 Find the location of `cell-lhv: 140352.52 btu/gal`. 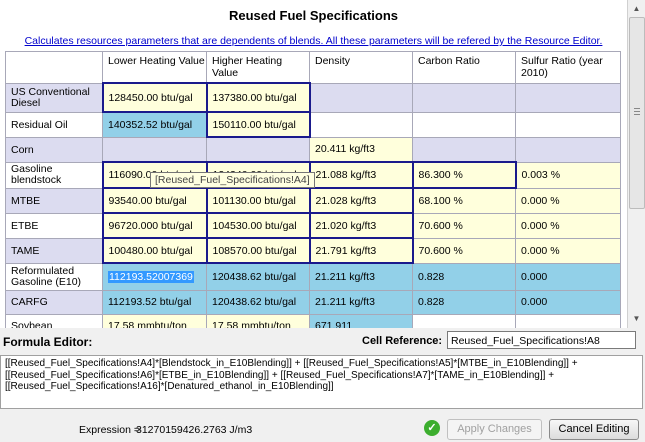

cell-lhv: 140352.52 btu/gal is located at coordinates (154, 124).